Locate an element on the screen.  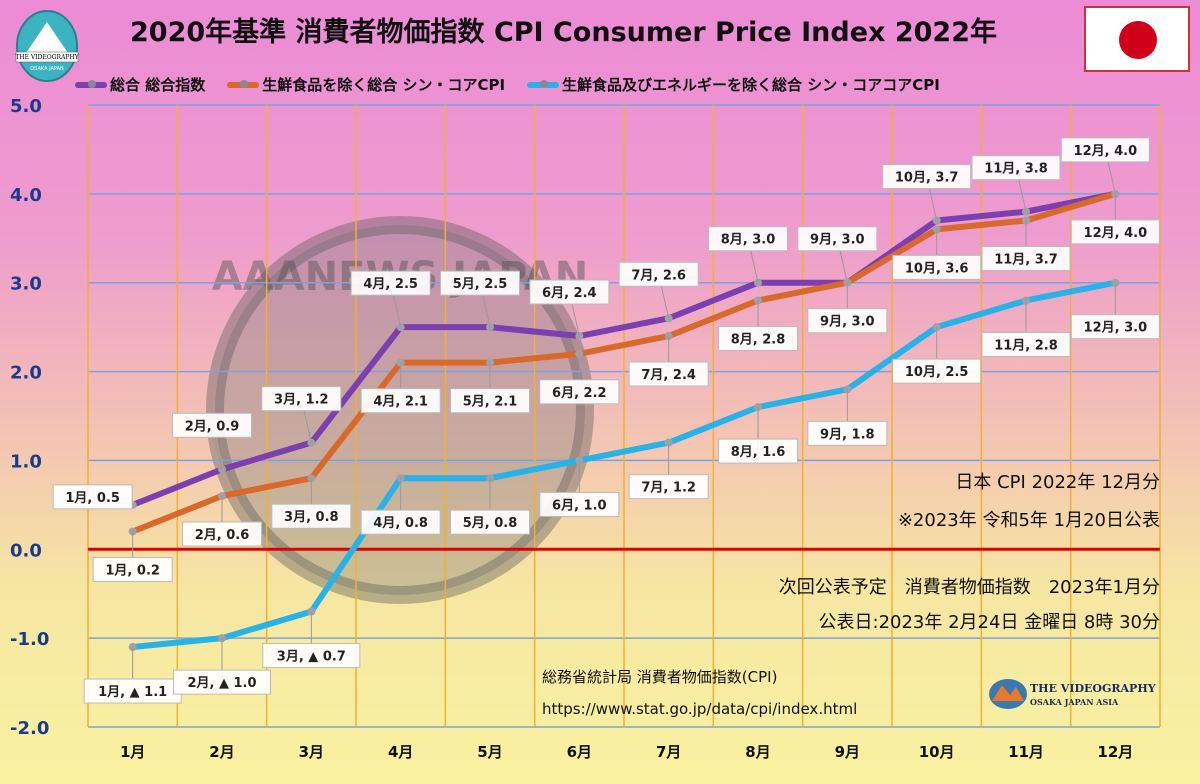
x-tick-label: 1月 is located at coordinates (132, 752).